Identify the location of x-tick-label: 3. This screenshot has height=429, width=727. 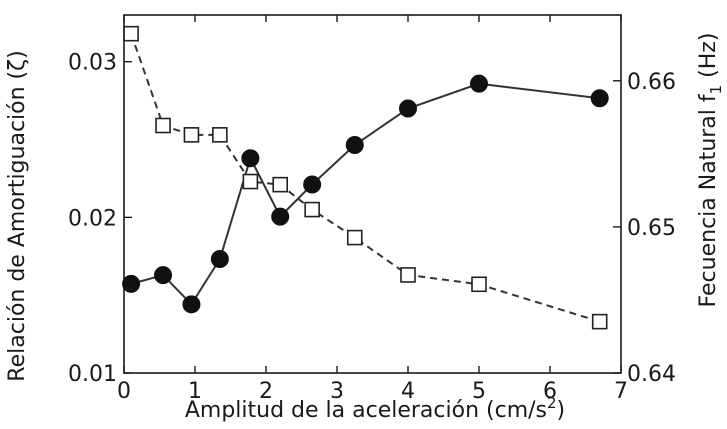
(337, 391).